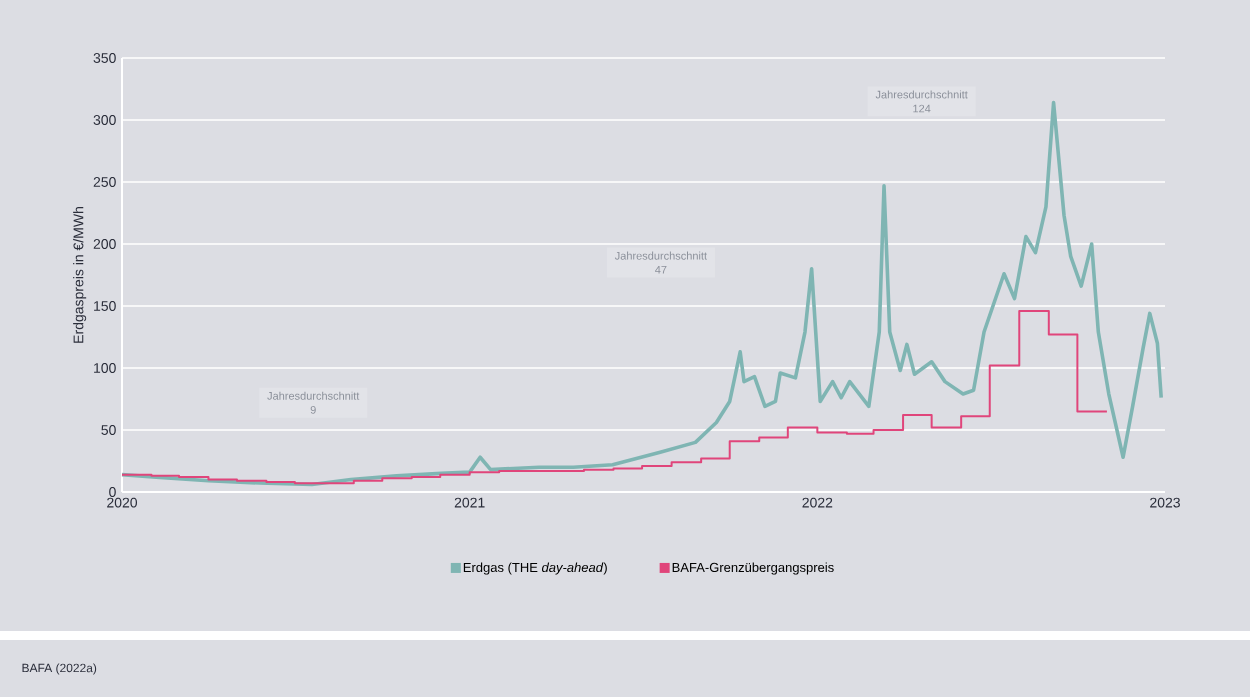 Image resolution: width=1250 pixels, height=697 pixels. I want to click on y-tick-label: 200, so click(104, 244).